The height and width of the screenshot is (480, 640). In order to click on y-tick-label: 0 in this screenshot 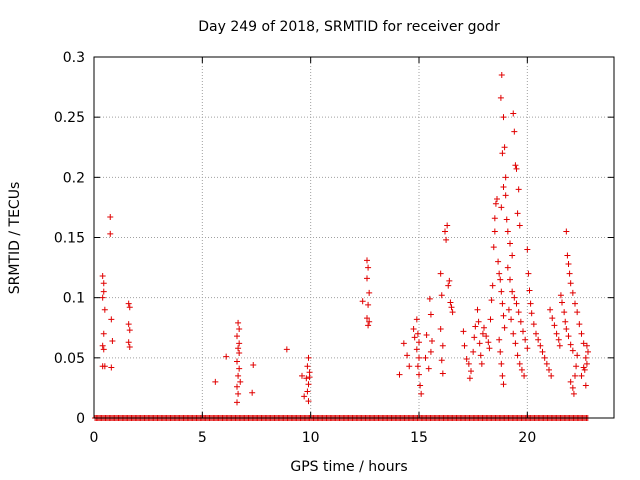, I will do `click(80, 419)`.